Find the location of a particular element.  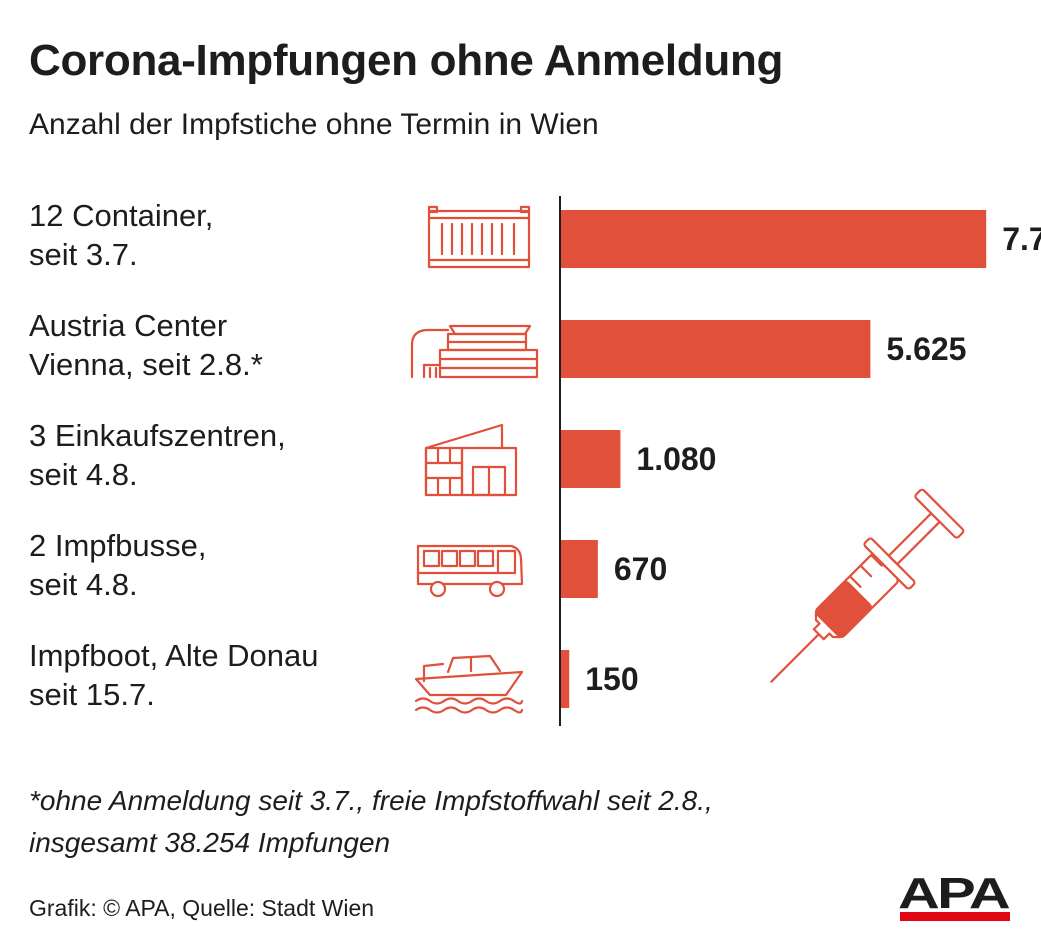

shopping-center-icon is located at coordinates (471, 460).